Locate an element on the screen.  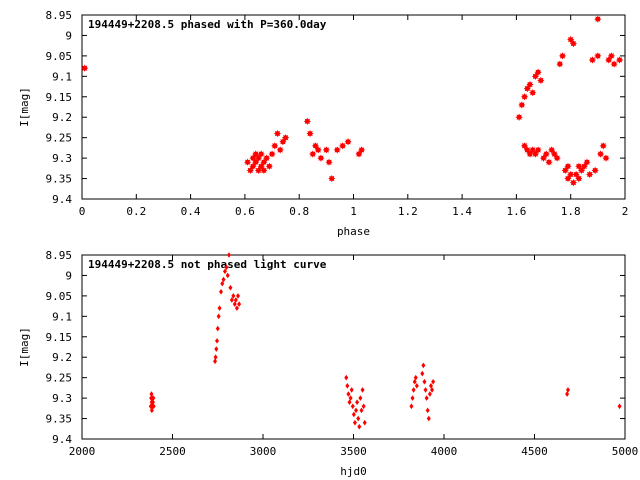
phased-x-axis-label: phase is located at coordinates (353, 231).